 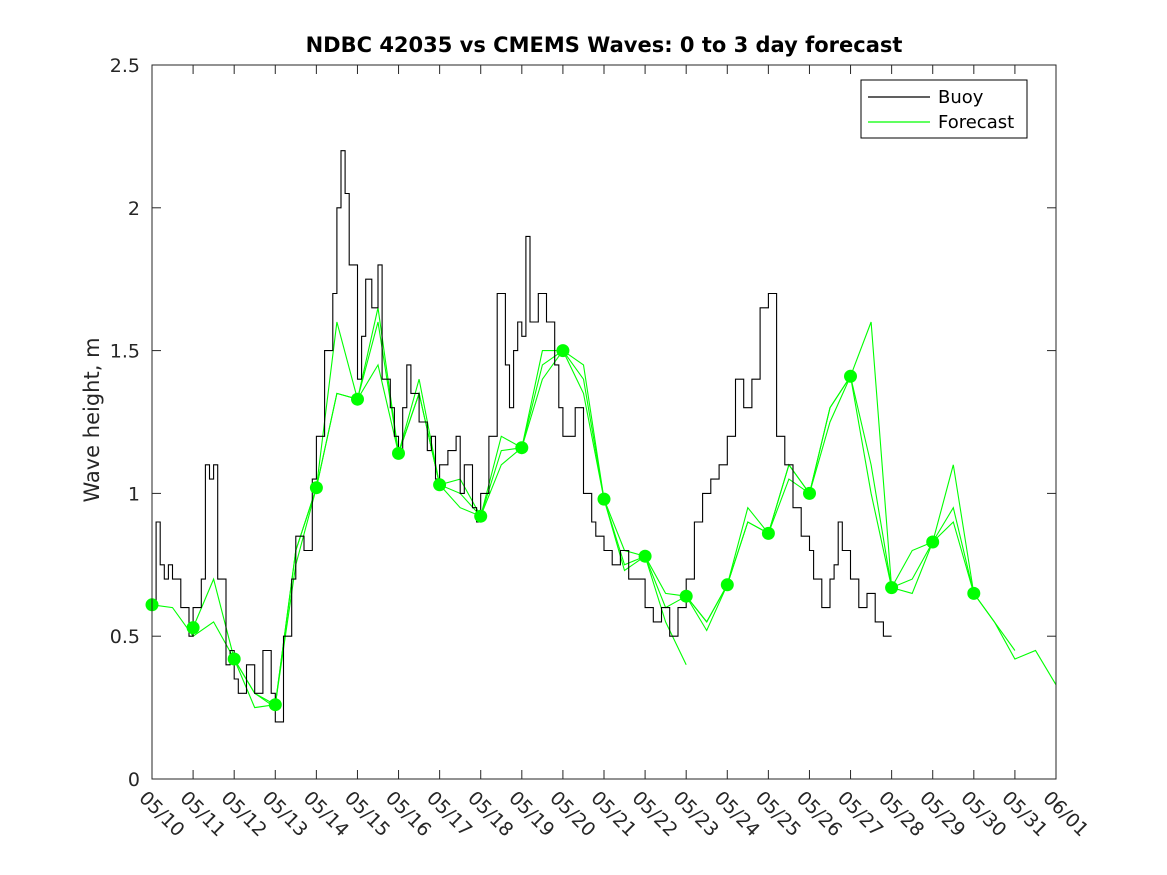 I want to click on y-tick-label: 2, so click(x=134, y=209).